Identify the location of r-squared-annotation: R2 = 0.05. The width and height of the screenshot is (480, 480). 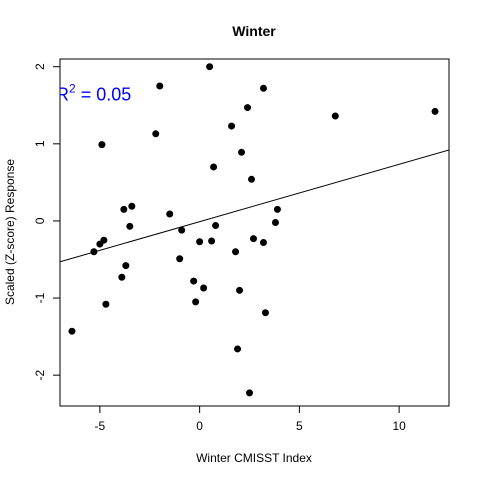
(93, 93).